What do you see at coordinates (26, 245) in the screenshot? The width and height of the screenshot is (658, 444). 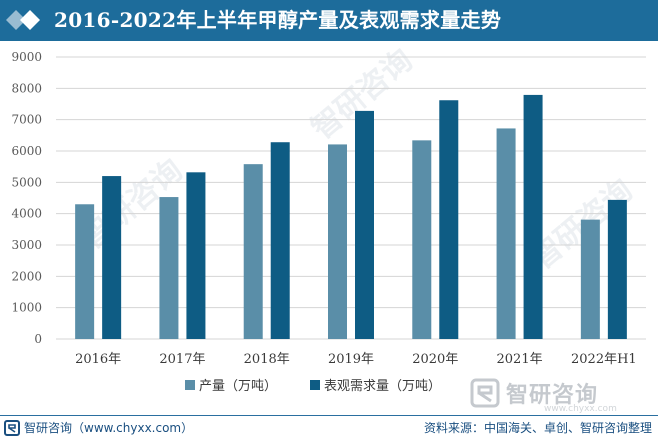 I see `y-tick-label: 3000` at bounding box center [26, 245].